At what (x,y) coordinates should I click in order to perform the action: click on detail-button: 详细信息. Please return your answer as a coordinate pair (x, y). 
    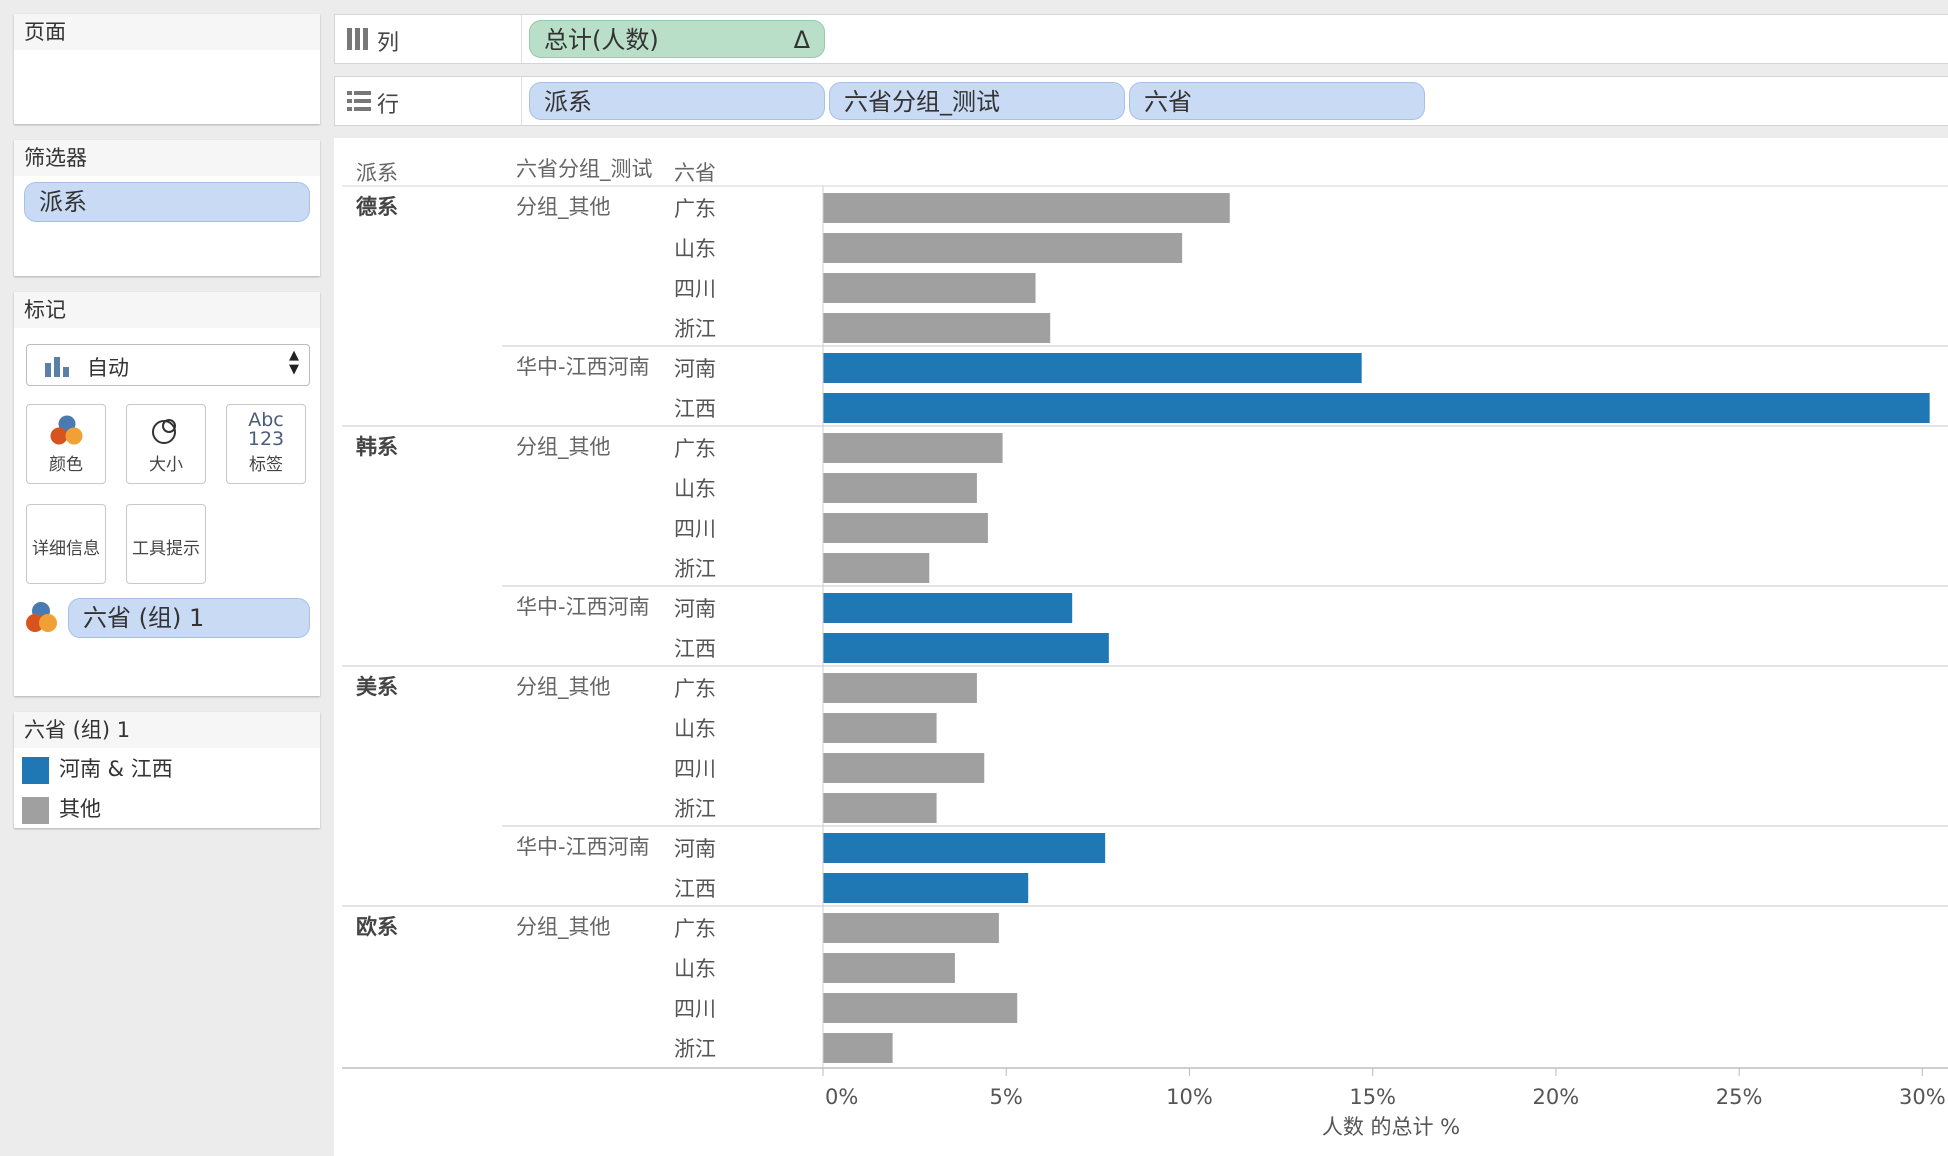
    Looking at the image, I should click on (66, 544).